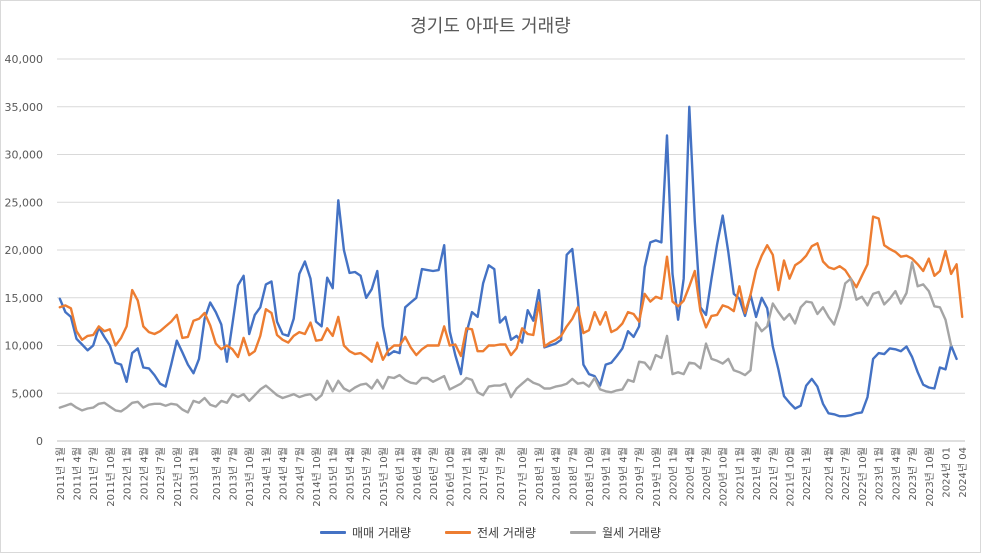  What do you see at coordinates (161, 473) in the screenshot?
I see `x-tick-label: 2012년 7월` at bounding box center [161, 473].